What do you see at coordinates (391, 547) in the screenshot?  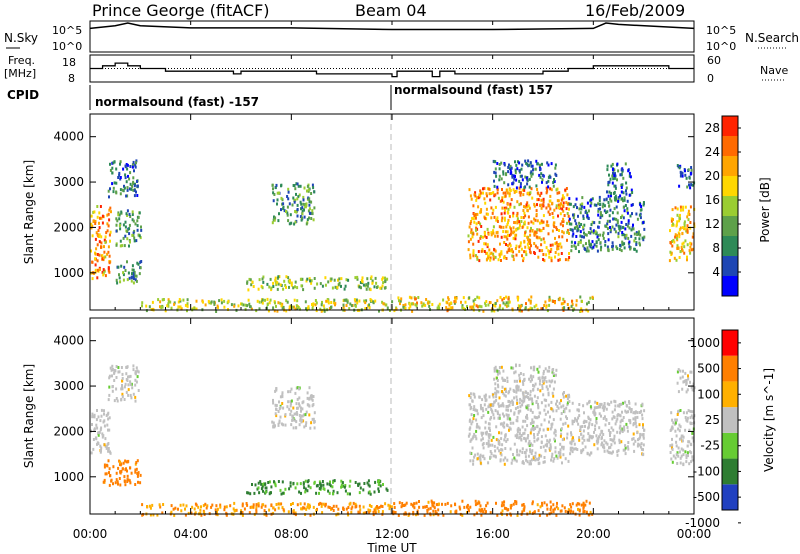 I see `x-axis-label: Time UT` at bounding box center [391, 547].